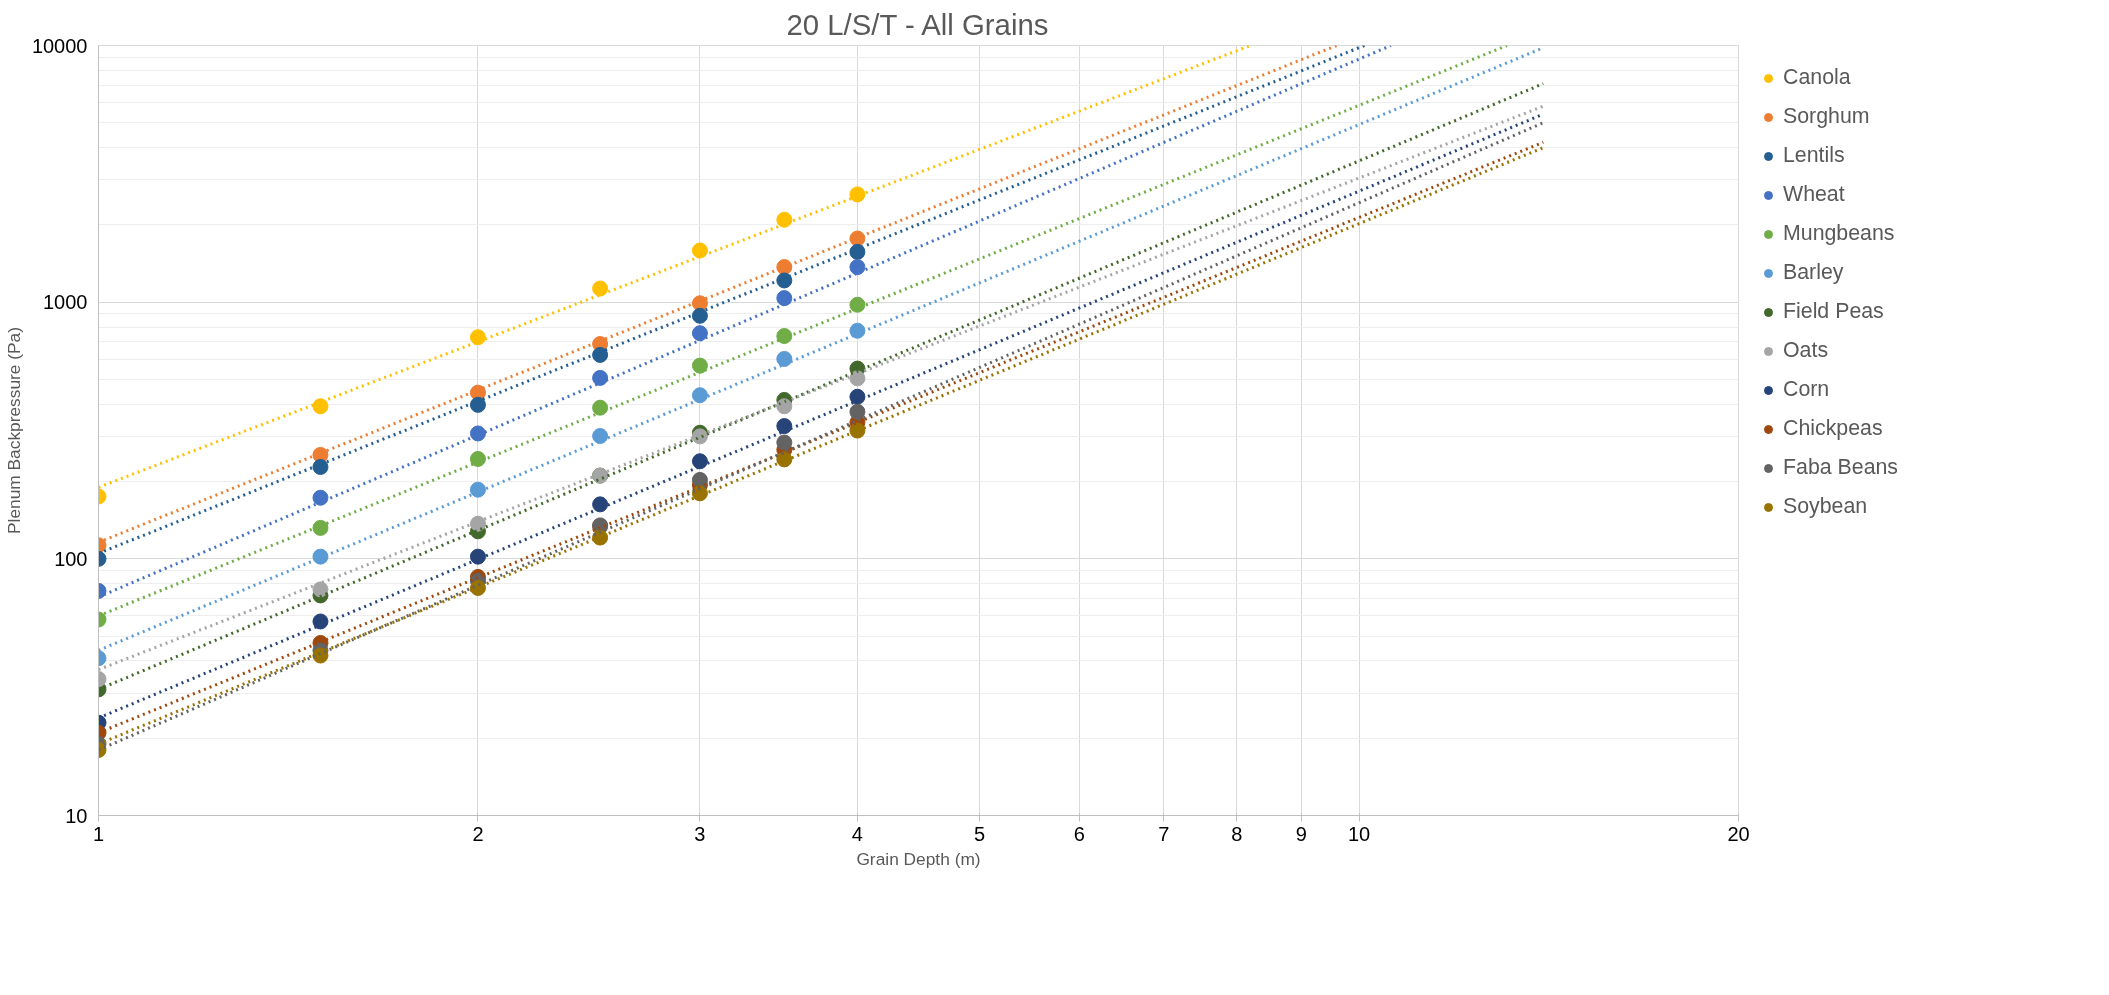  I want to click on y-tick-label: 10, so click(76, 815).